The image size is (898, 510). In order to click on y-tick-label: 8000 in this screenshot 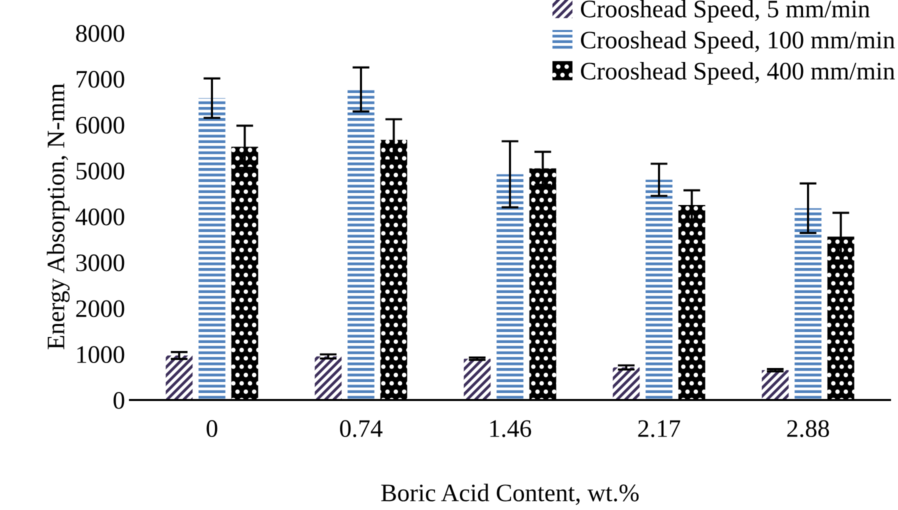, I will do `click(100, 33)`.